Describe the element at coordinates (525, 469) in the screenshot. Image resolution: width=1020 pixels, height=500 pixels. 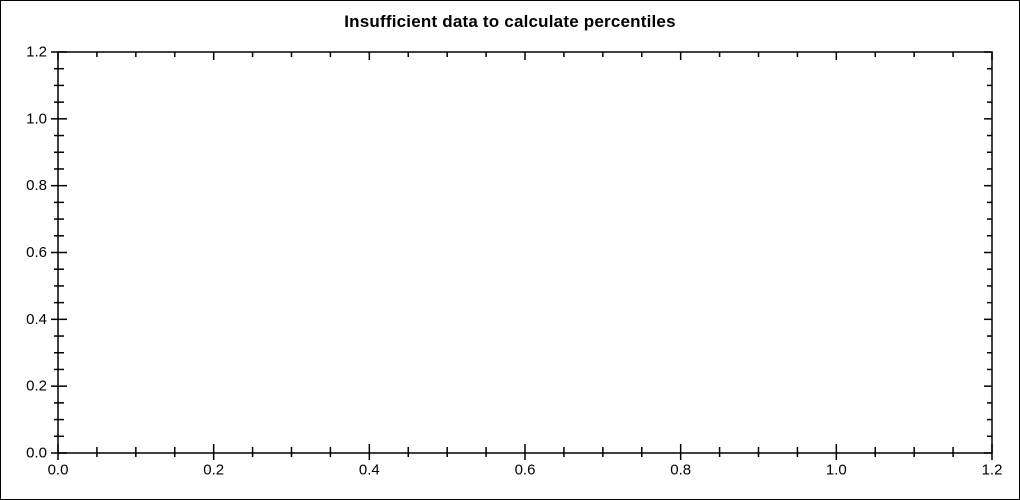
I see `x-tick-label: 0.6` at that location.